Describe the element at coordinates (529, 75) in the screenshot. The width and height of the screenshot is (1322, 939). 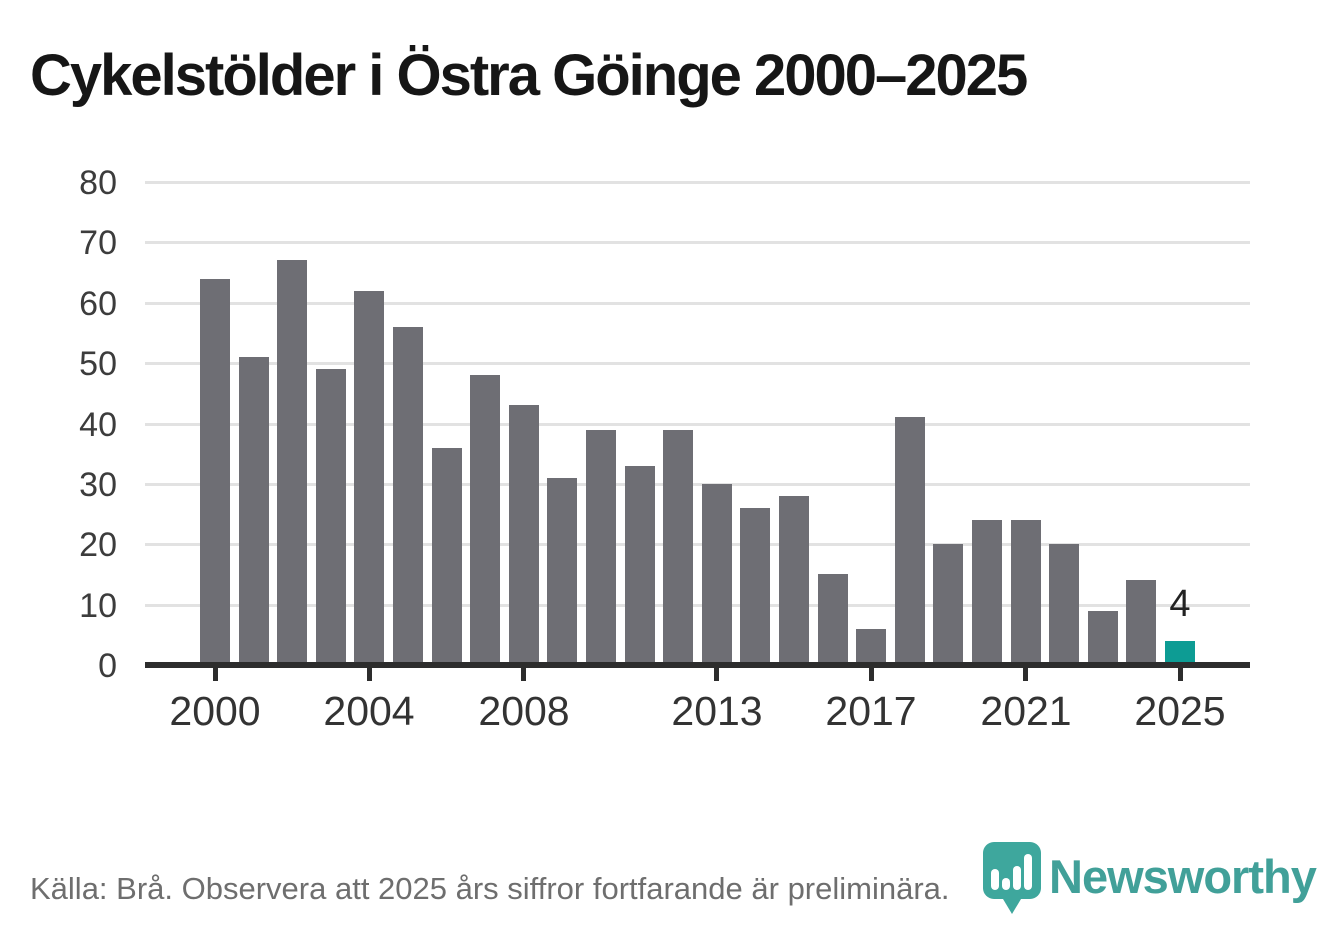
I see `chart-title: Cykelstölder i Östra Göinge 2000–2025` at that location.